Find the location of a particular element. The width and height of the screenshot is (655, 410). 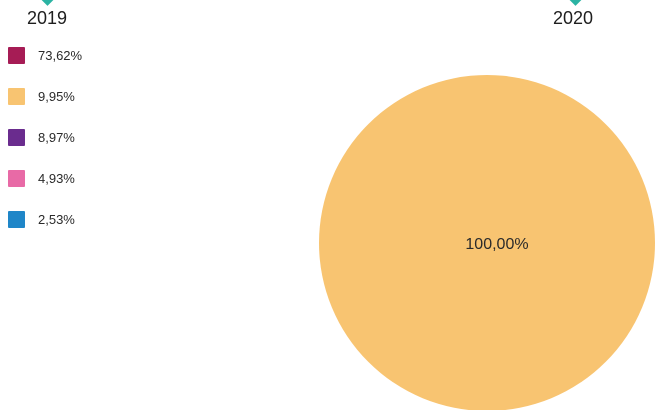

year-label-2019: 2019 is located at coordinates (47, 18).